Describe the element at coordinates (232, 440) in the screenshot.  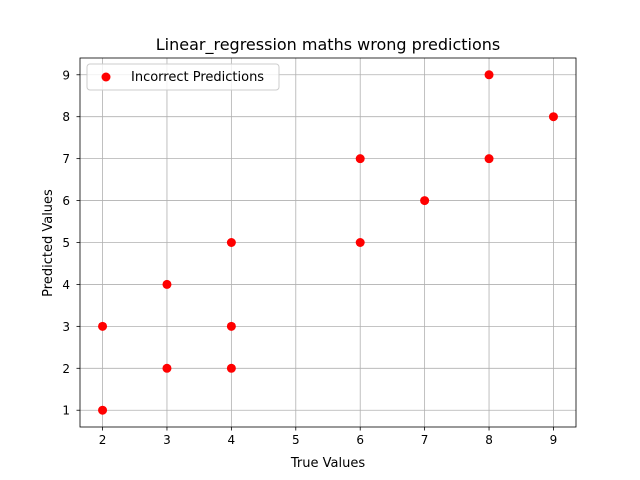
I see `x-tick-label: 4` at that location.